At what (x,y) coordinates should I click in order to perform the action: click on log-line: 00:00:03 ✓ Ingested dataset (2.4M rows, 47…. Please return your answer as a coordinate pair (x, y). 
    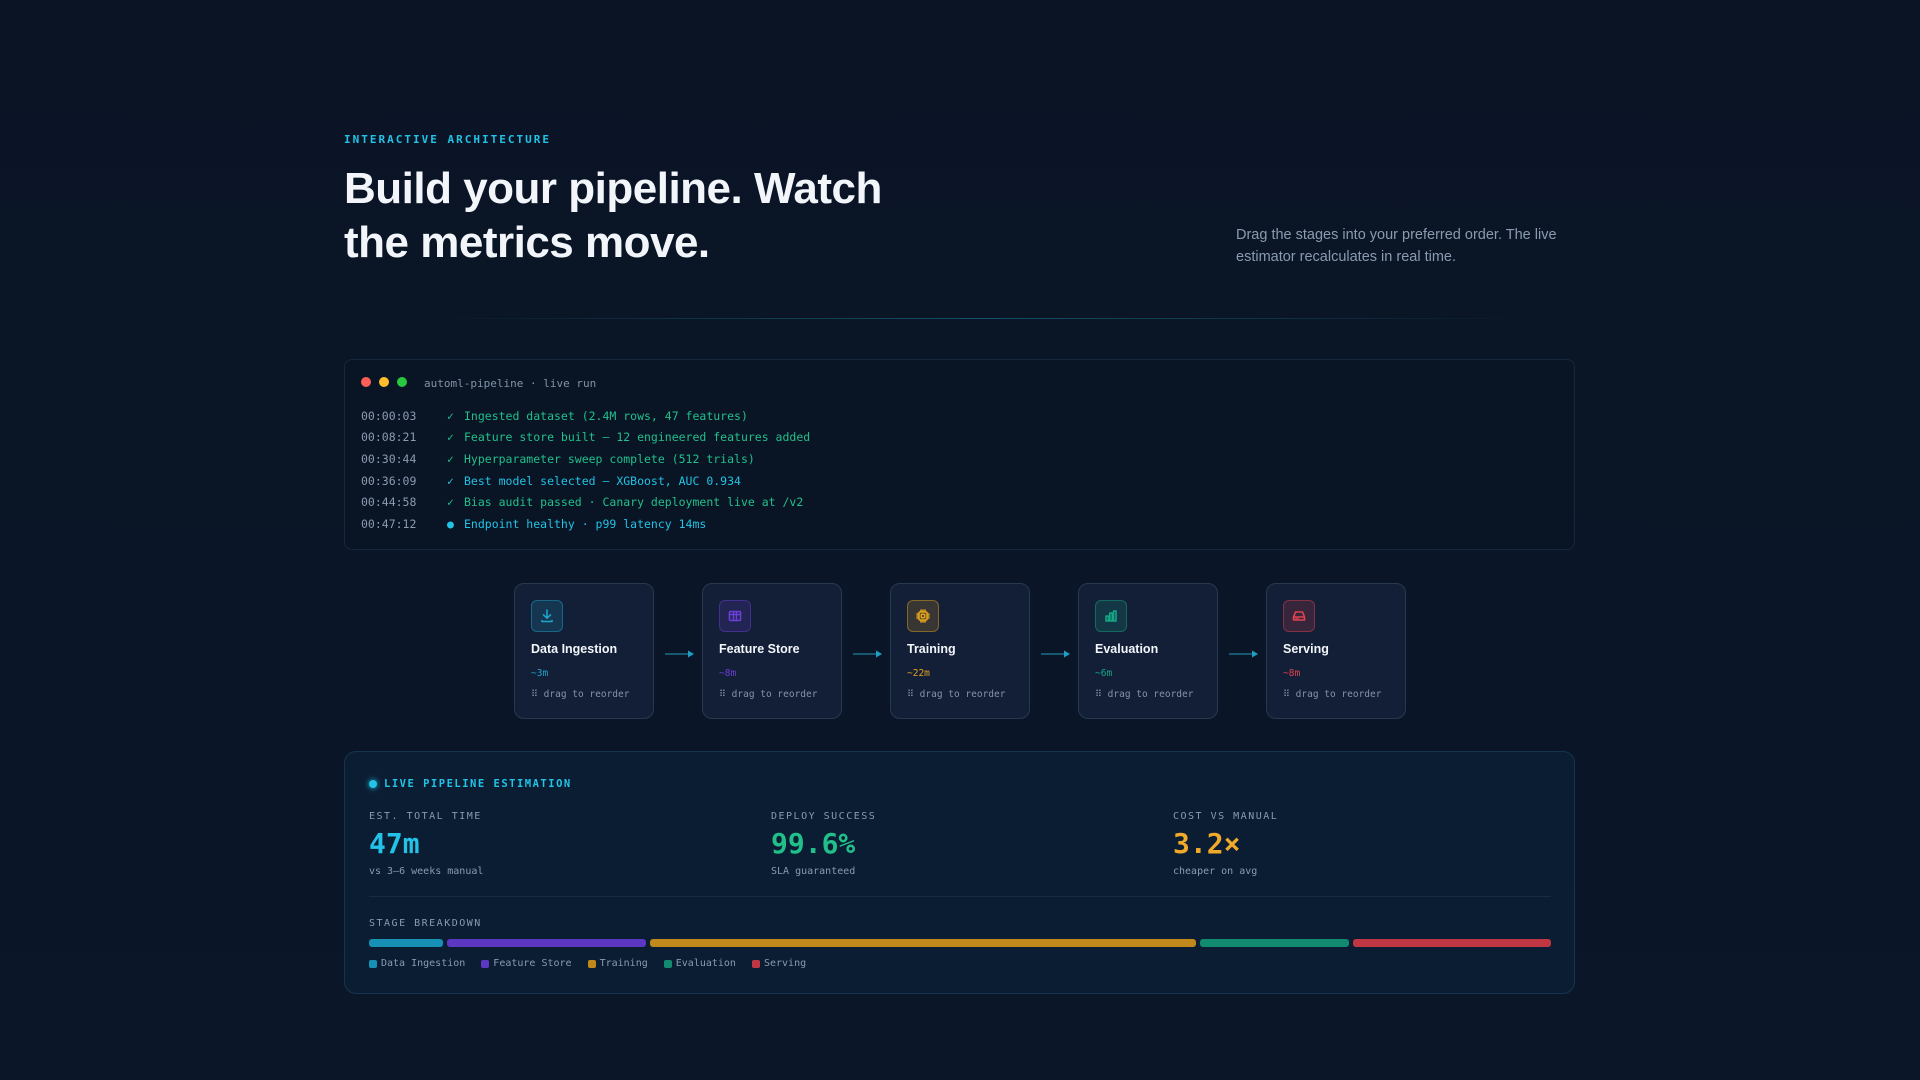
    Looking at the image, I should click on (585, 416).